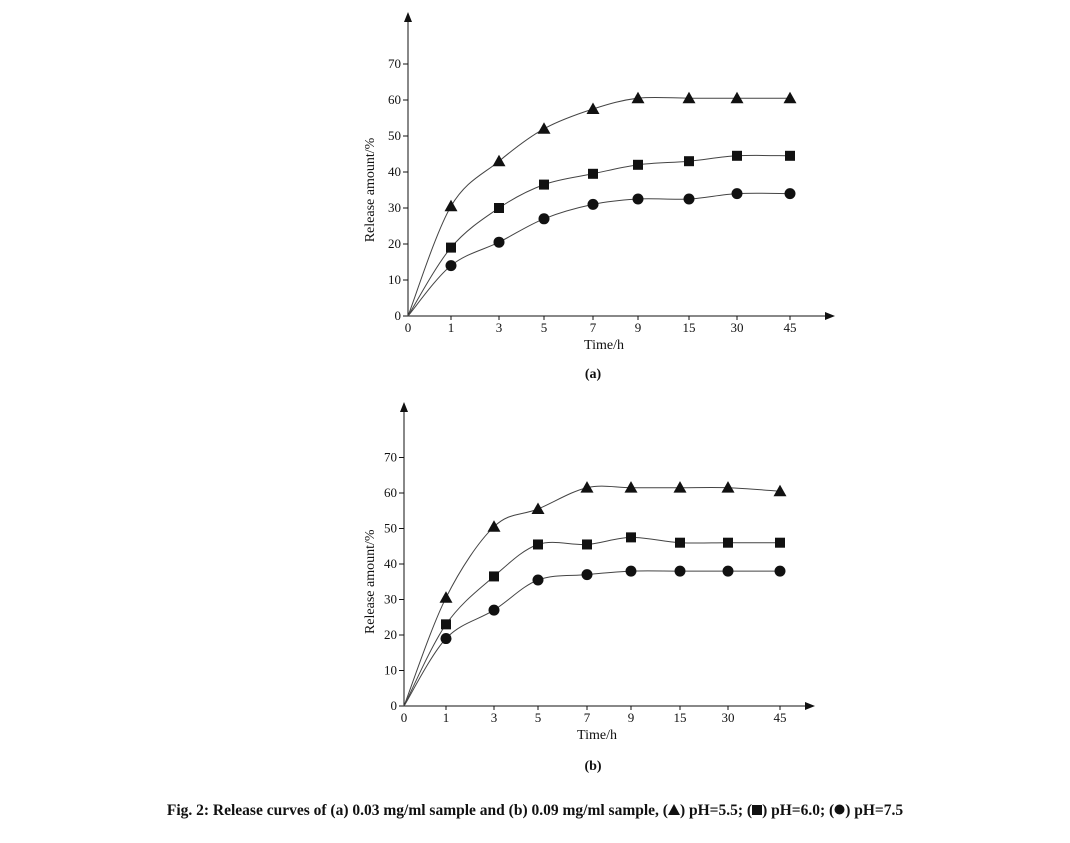 The height and width of the screenshot is (843, 1070). What do you see at coordinates (874, 810) in the screenshot?
I see `caption-legend-label: ) pH=7.5` at bounding box center [874, 810].